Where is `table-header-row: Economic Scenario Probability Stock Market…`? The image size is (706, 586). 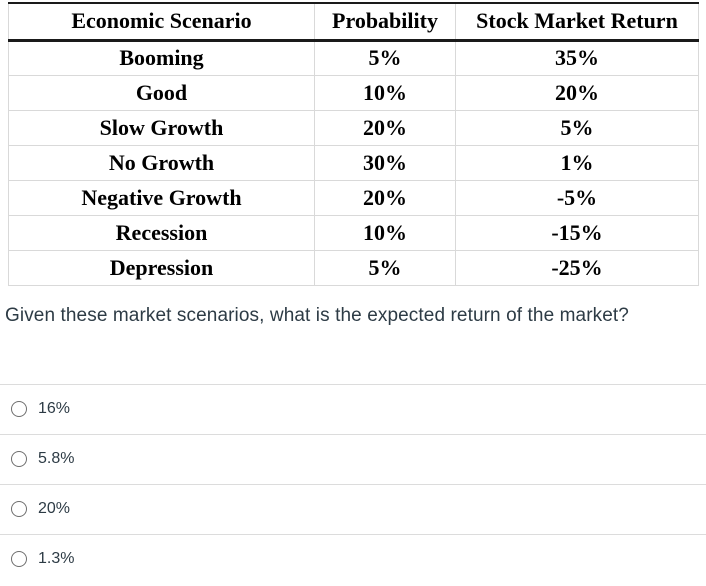 table-header-row: Economic Scenario Probability Stock Market… is located at coordinates (353, 22).